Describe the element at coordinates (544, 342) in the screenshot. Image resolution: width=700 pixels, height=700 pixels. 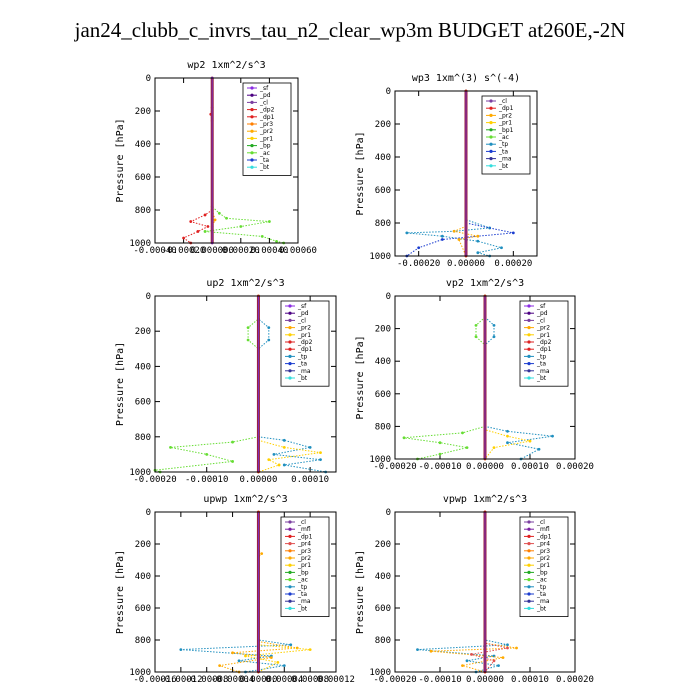
I see `legend-label: _dp2` at that location.